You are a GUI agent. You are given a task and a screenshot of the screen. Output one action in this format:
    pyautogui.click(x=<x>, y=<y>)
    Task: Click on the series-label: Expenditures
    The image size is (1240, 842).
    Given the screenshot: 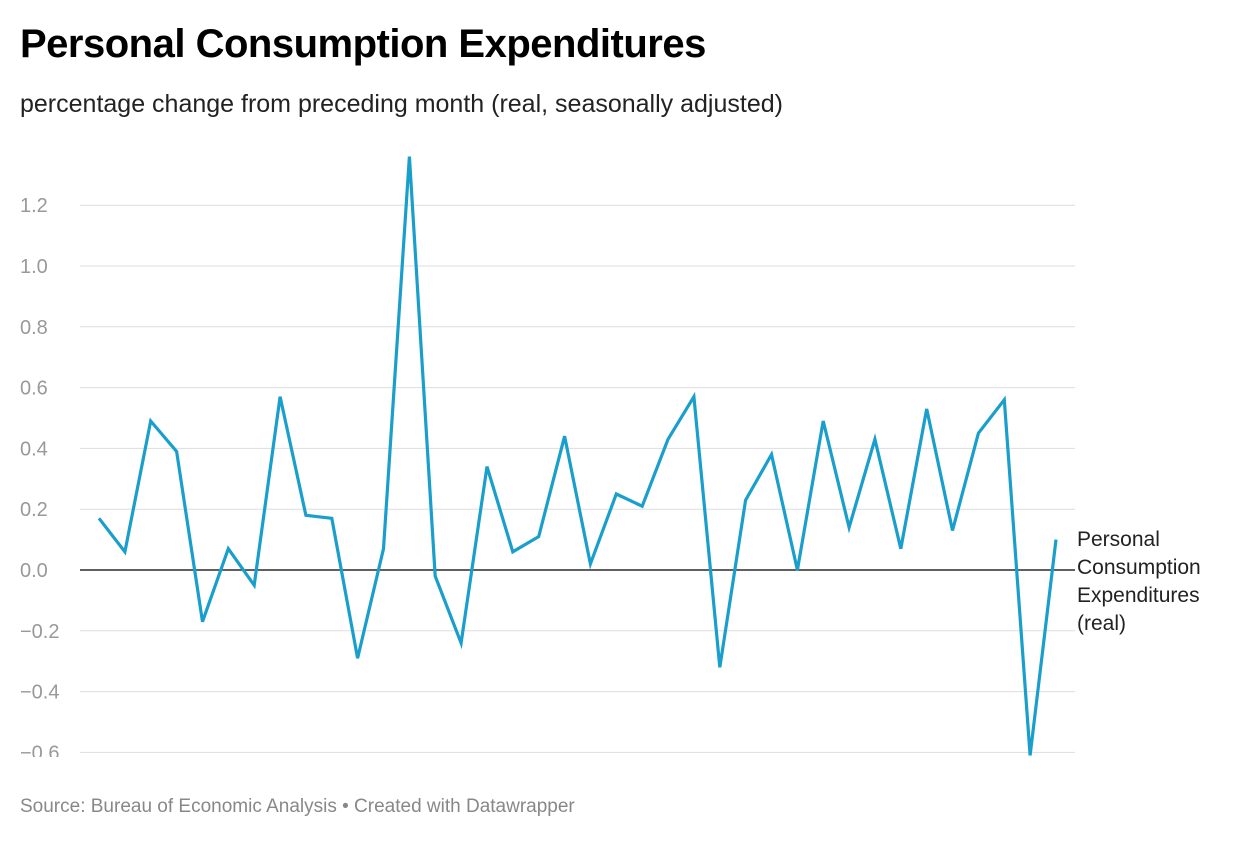 What is the action you would take?
    pyautogui.click(x=1138, y=595)
    